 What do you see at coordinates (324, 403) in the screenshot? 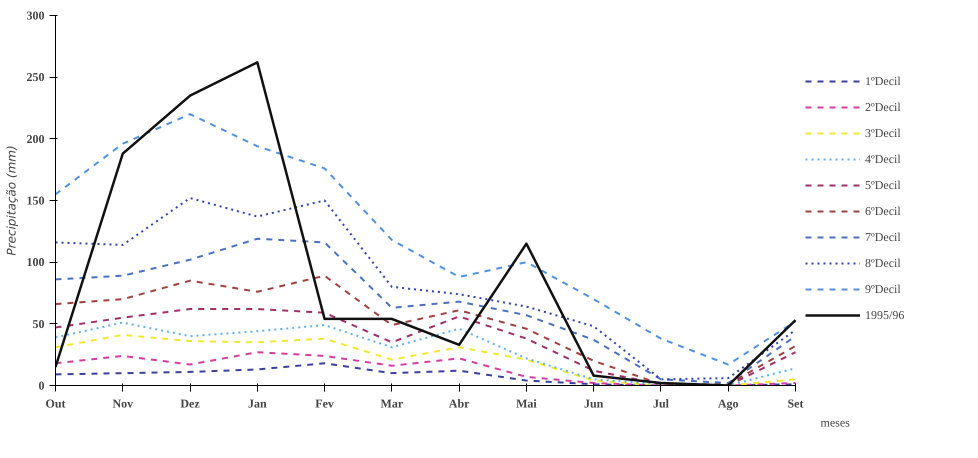
I see `x-tick-label: Fev` at bounding box center [324, 403].